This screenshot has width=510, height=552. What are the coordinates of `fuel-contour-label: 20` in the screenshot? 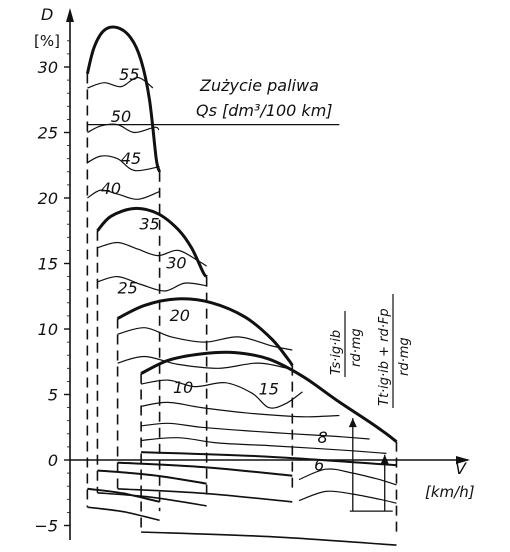 It's located at (180, 315).